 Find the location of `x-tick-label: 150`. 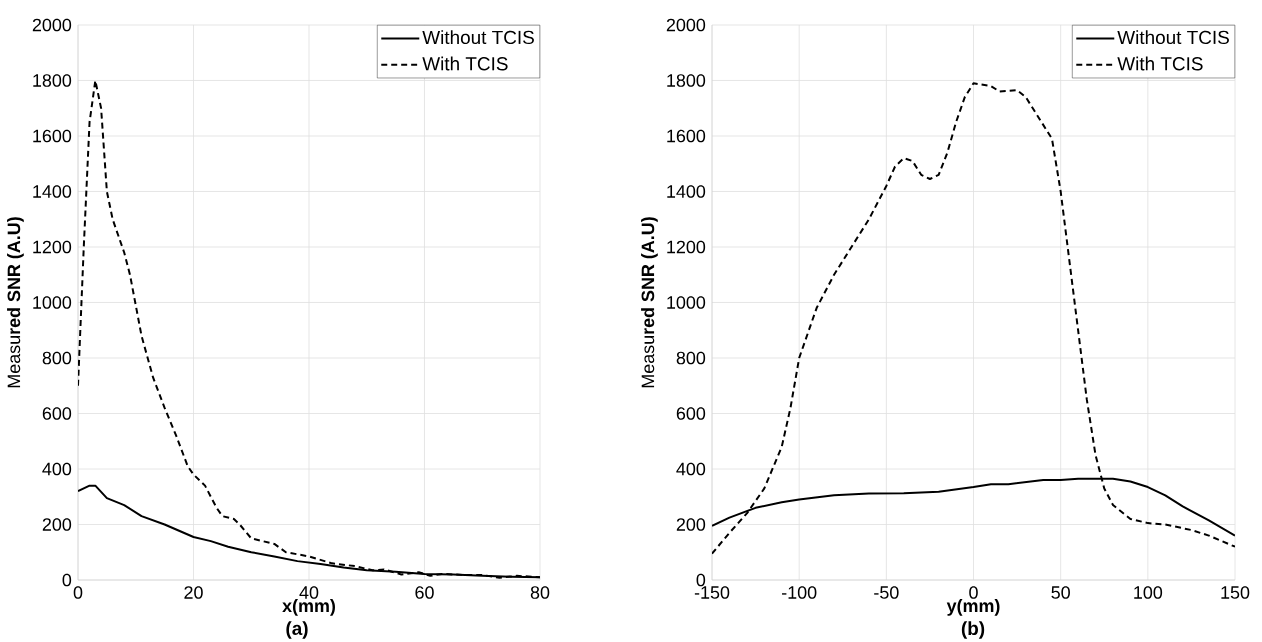

x-tick-label: 150 is located at coordinates (1235, 592).